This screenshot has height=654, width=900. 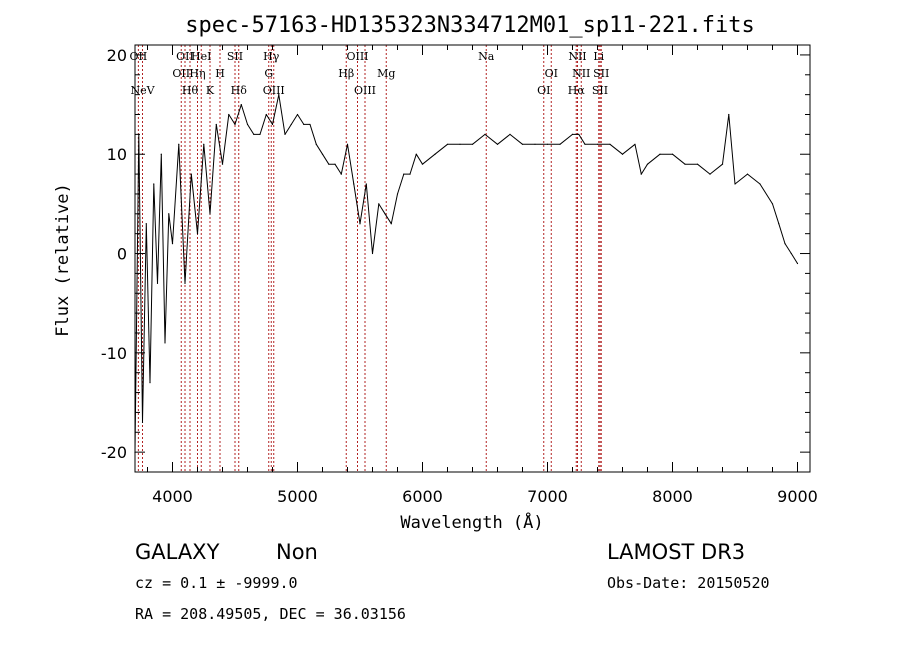 What do you see at coordinates (114, 353) in the screenshot?
I see `y-tick-label: -10` at bounding box center [114, 353].